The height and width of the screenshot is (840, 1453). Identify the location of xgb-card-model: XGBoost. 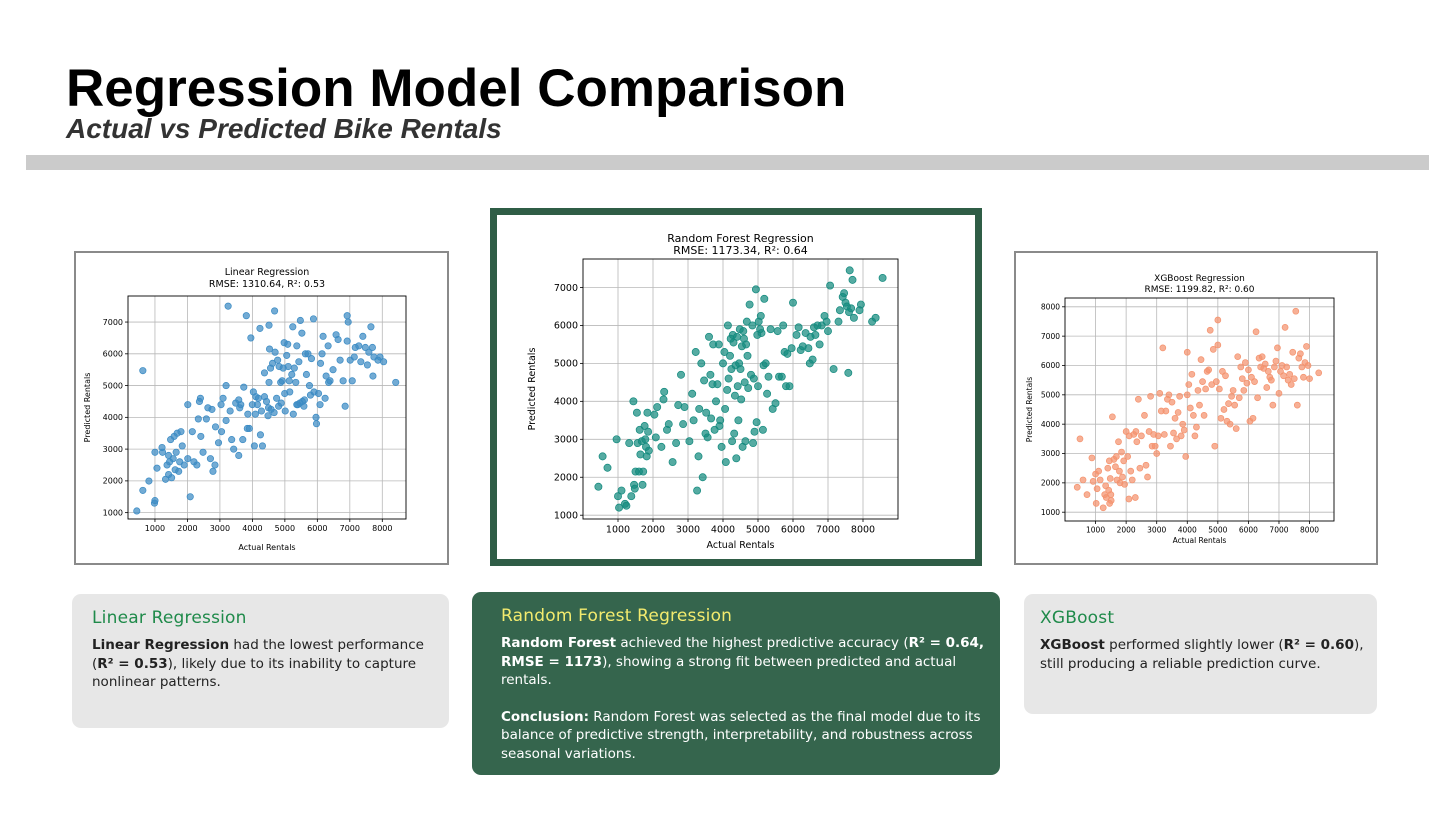
(1072, 645).